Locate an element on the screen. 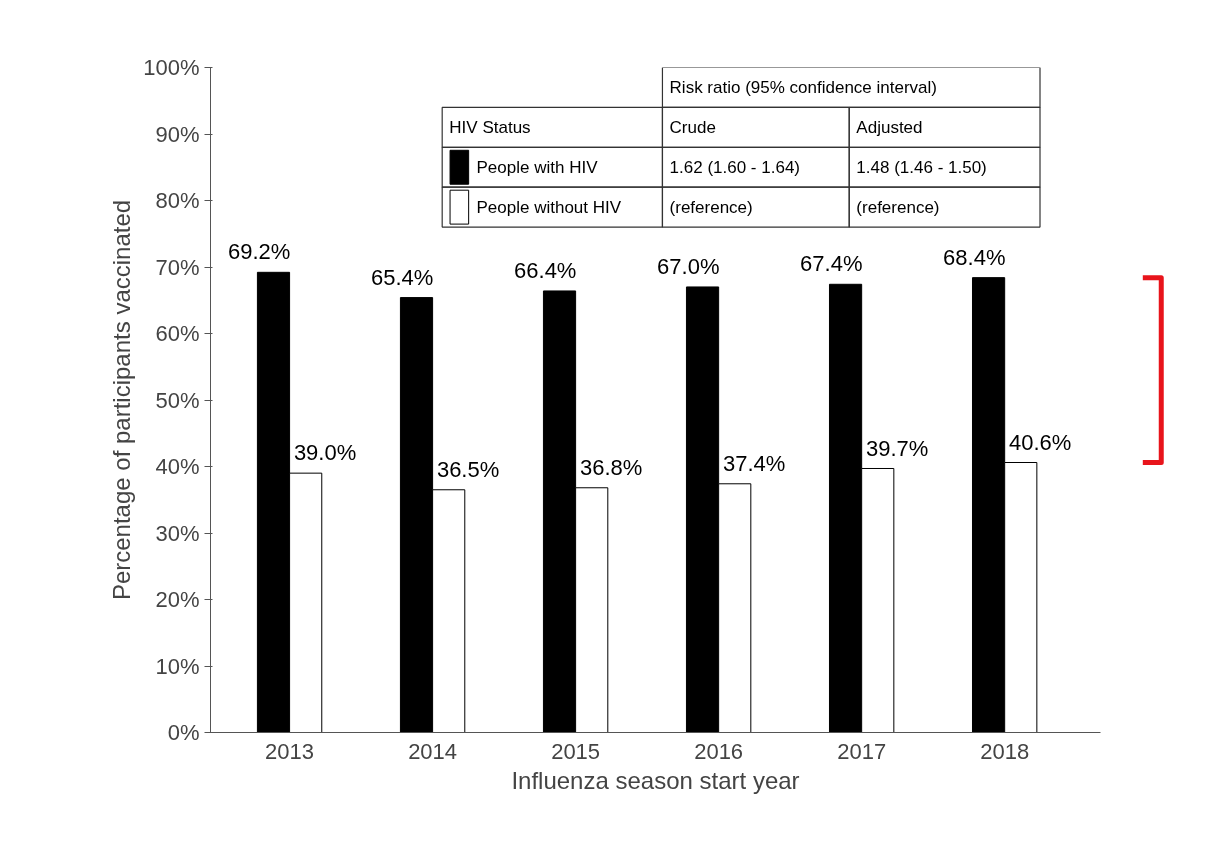 This screenshot has height=841, width=1212. annotation: Crude is located at coordinates (692, 127).